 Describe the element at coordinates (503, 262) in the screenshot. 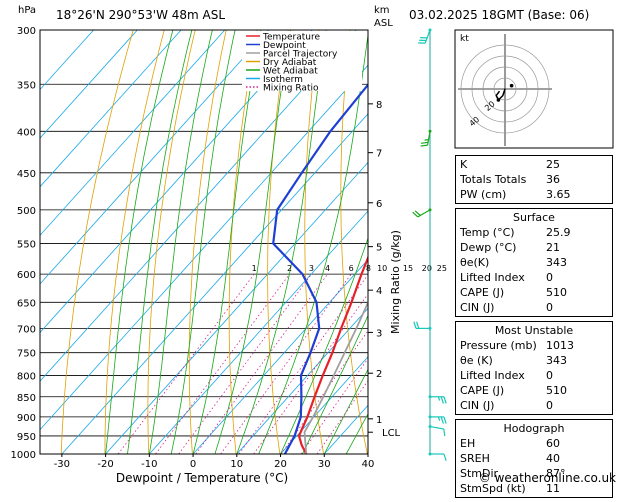

I see `index-label: θe(K)` at that location.